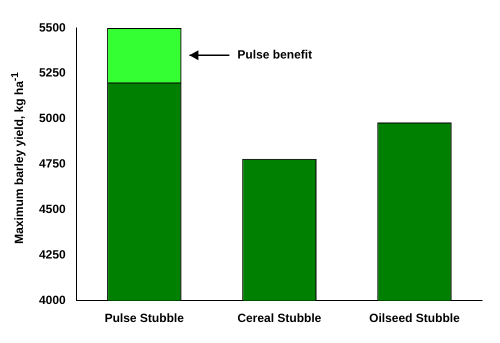  What do you see at coordinates (414, 318) in the screenshot?
I see `x-tick-label: Oilseed Stubble` at bounding box center [414, 318].